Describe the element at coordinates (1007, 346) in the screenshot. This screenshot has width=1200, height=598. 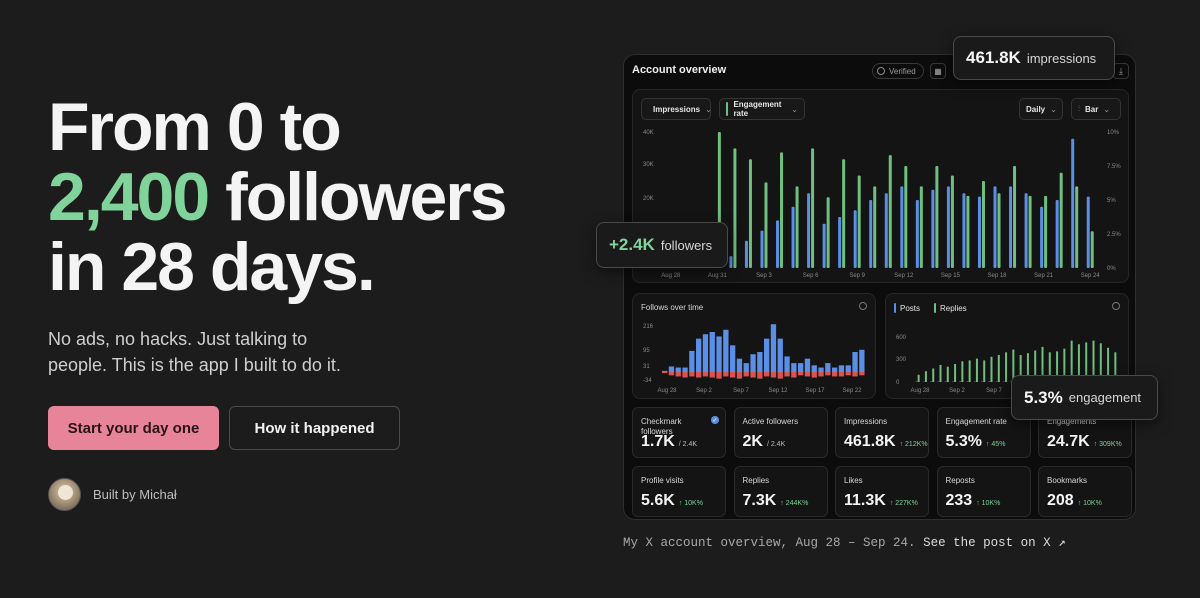
I see `posts-replies-card: Posts Replies 600 300 0 Aug 28 Sep 2 Sep 7` at that location.